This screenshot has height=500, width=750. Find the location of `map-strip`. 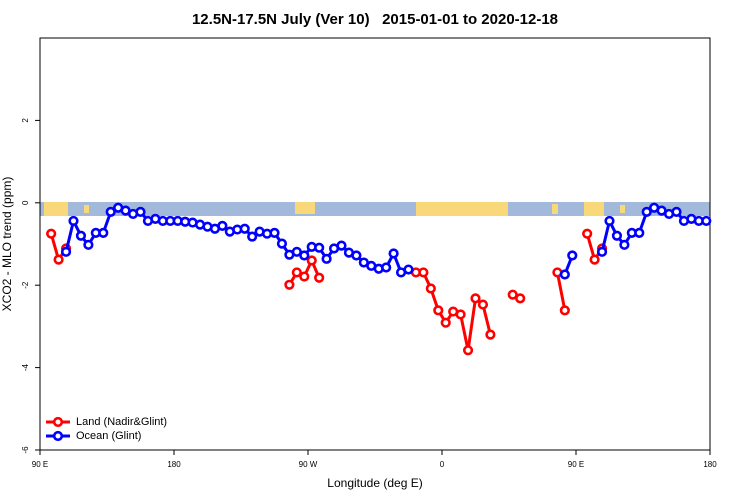

map-strip is located at coordinates (375, 209).